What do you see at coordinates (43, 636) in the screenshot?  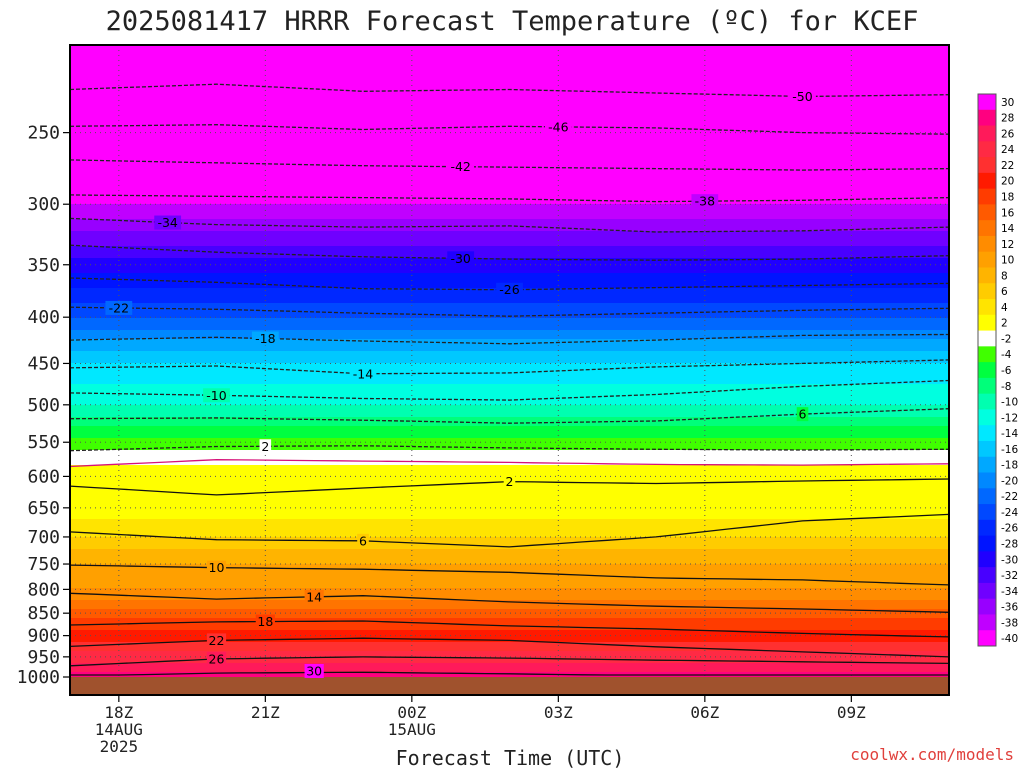 I see `y-tick-label: 900` at bounding box center [43, 636].